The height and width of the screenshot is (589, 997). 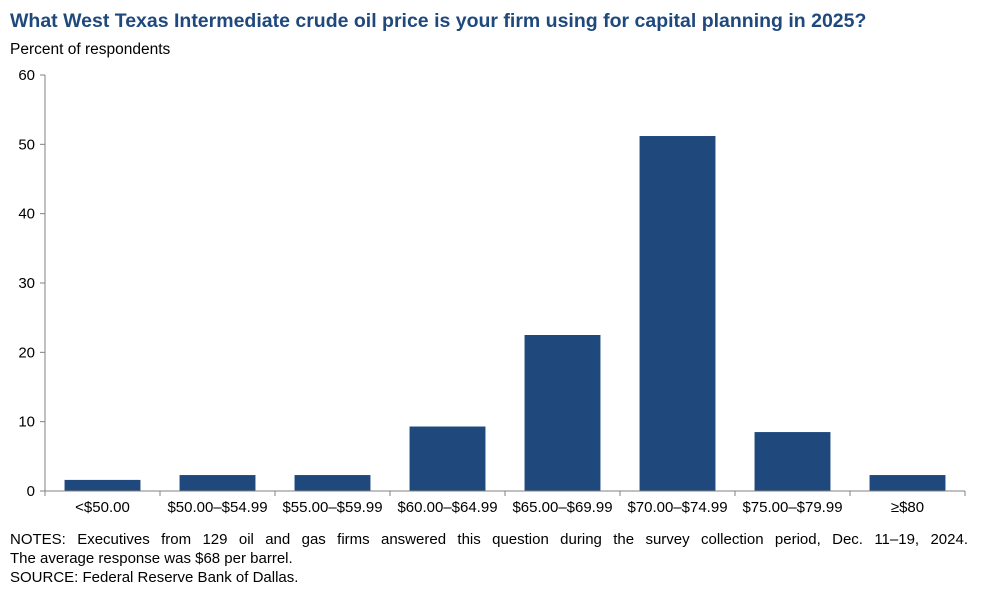 What do you see at coordinates (31, 491) in the screenshot?
I see `y-tick-label-0: 0` at bounding box center [31, 491].